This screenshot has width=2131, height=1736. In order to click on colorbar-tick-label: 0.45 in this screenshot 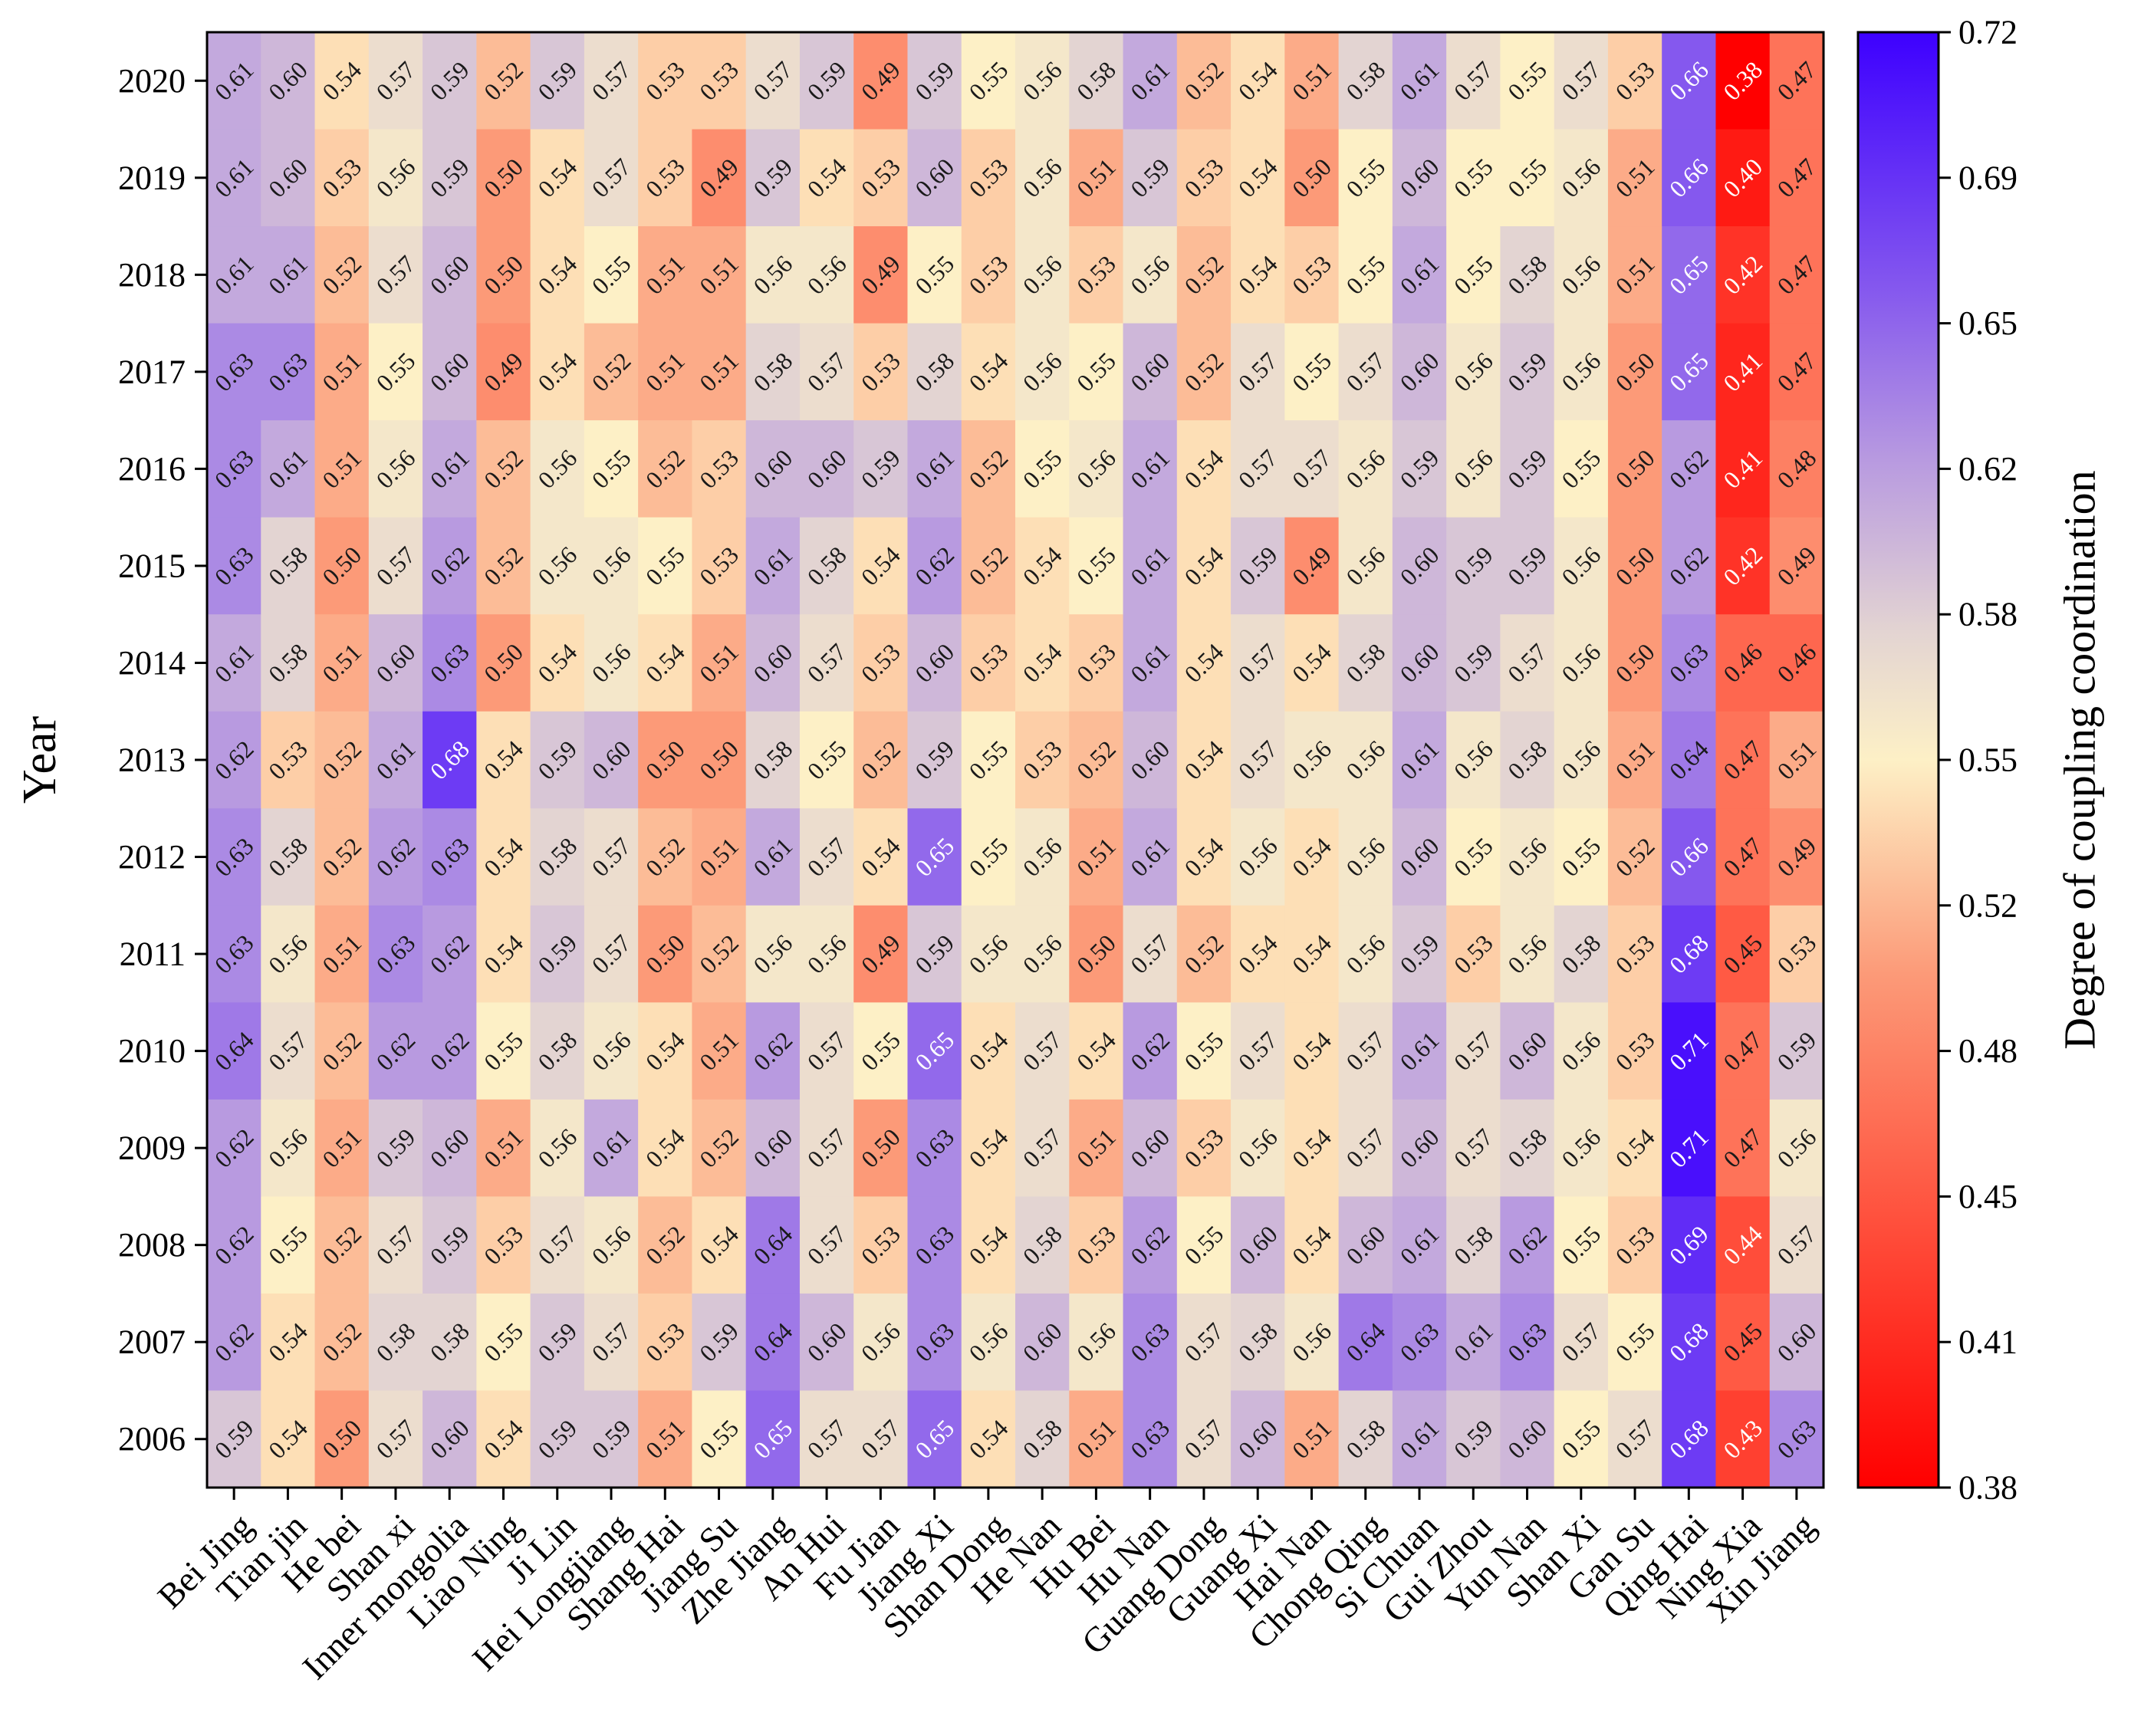, I will do `click(1988, 1196)`.